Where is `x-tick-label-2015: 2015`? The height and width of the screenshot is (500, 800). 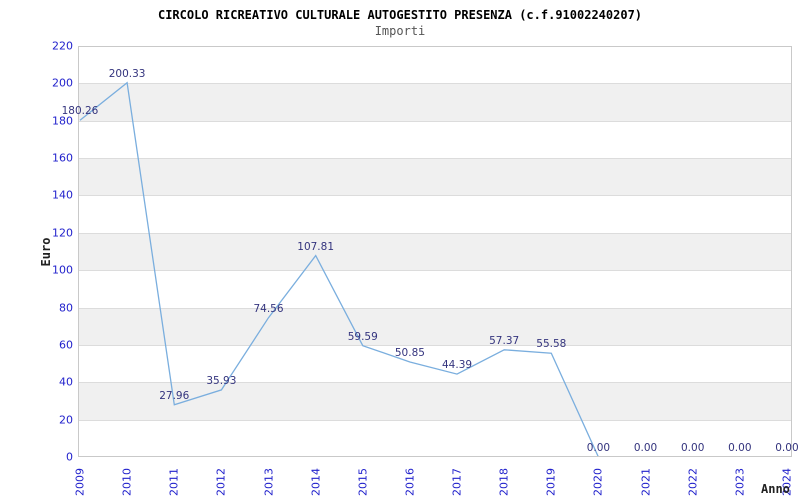 x-tick-label-2015: 2015 is located at coordinates (363, 482).